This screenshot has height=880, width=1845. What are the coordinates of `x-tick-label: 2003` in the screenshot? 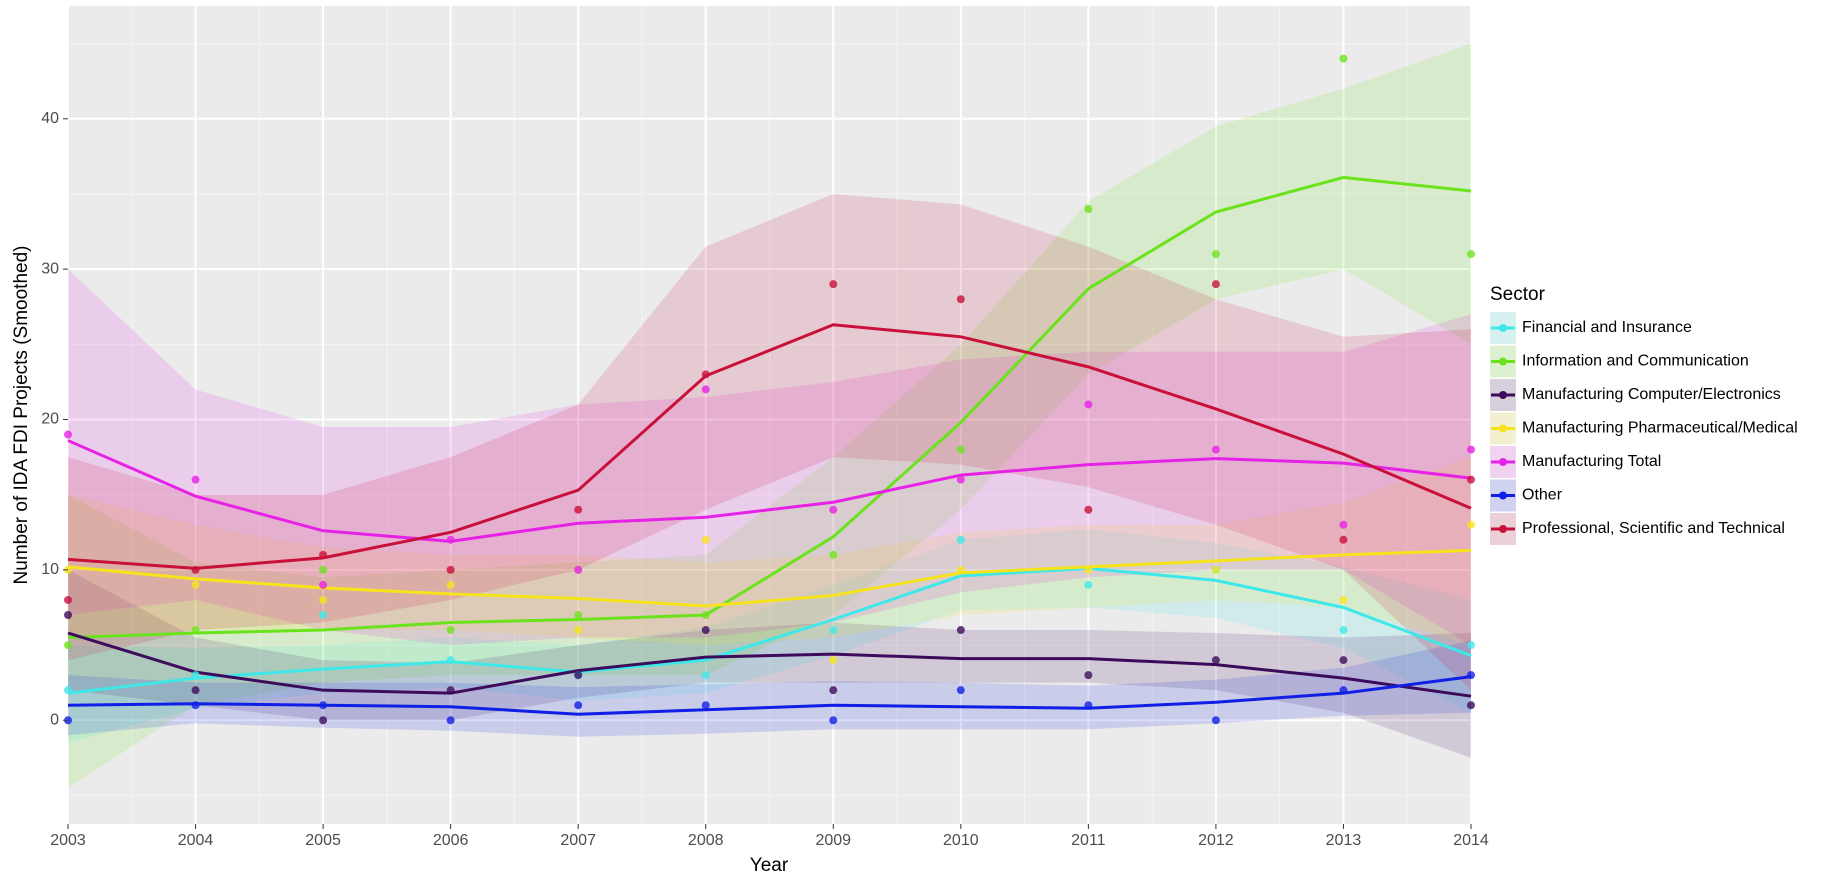 It's located at (68, 840).